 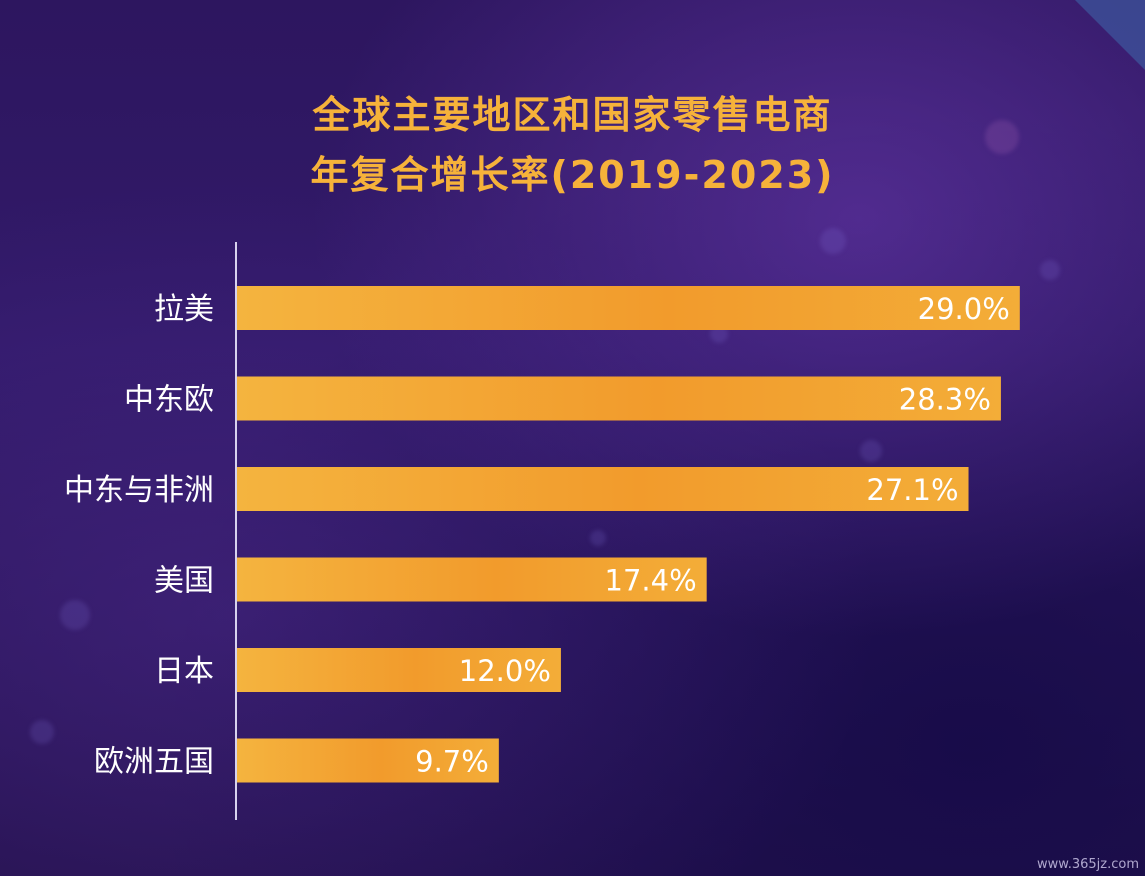 I want to click on watermark: www.365jz.com, so click(x=1088, y=864).